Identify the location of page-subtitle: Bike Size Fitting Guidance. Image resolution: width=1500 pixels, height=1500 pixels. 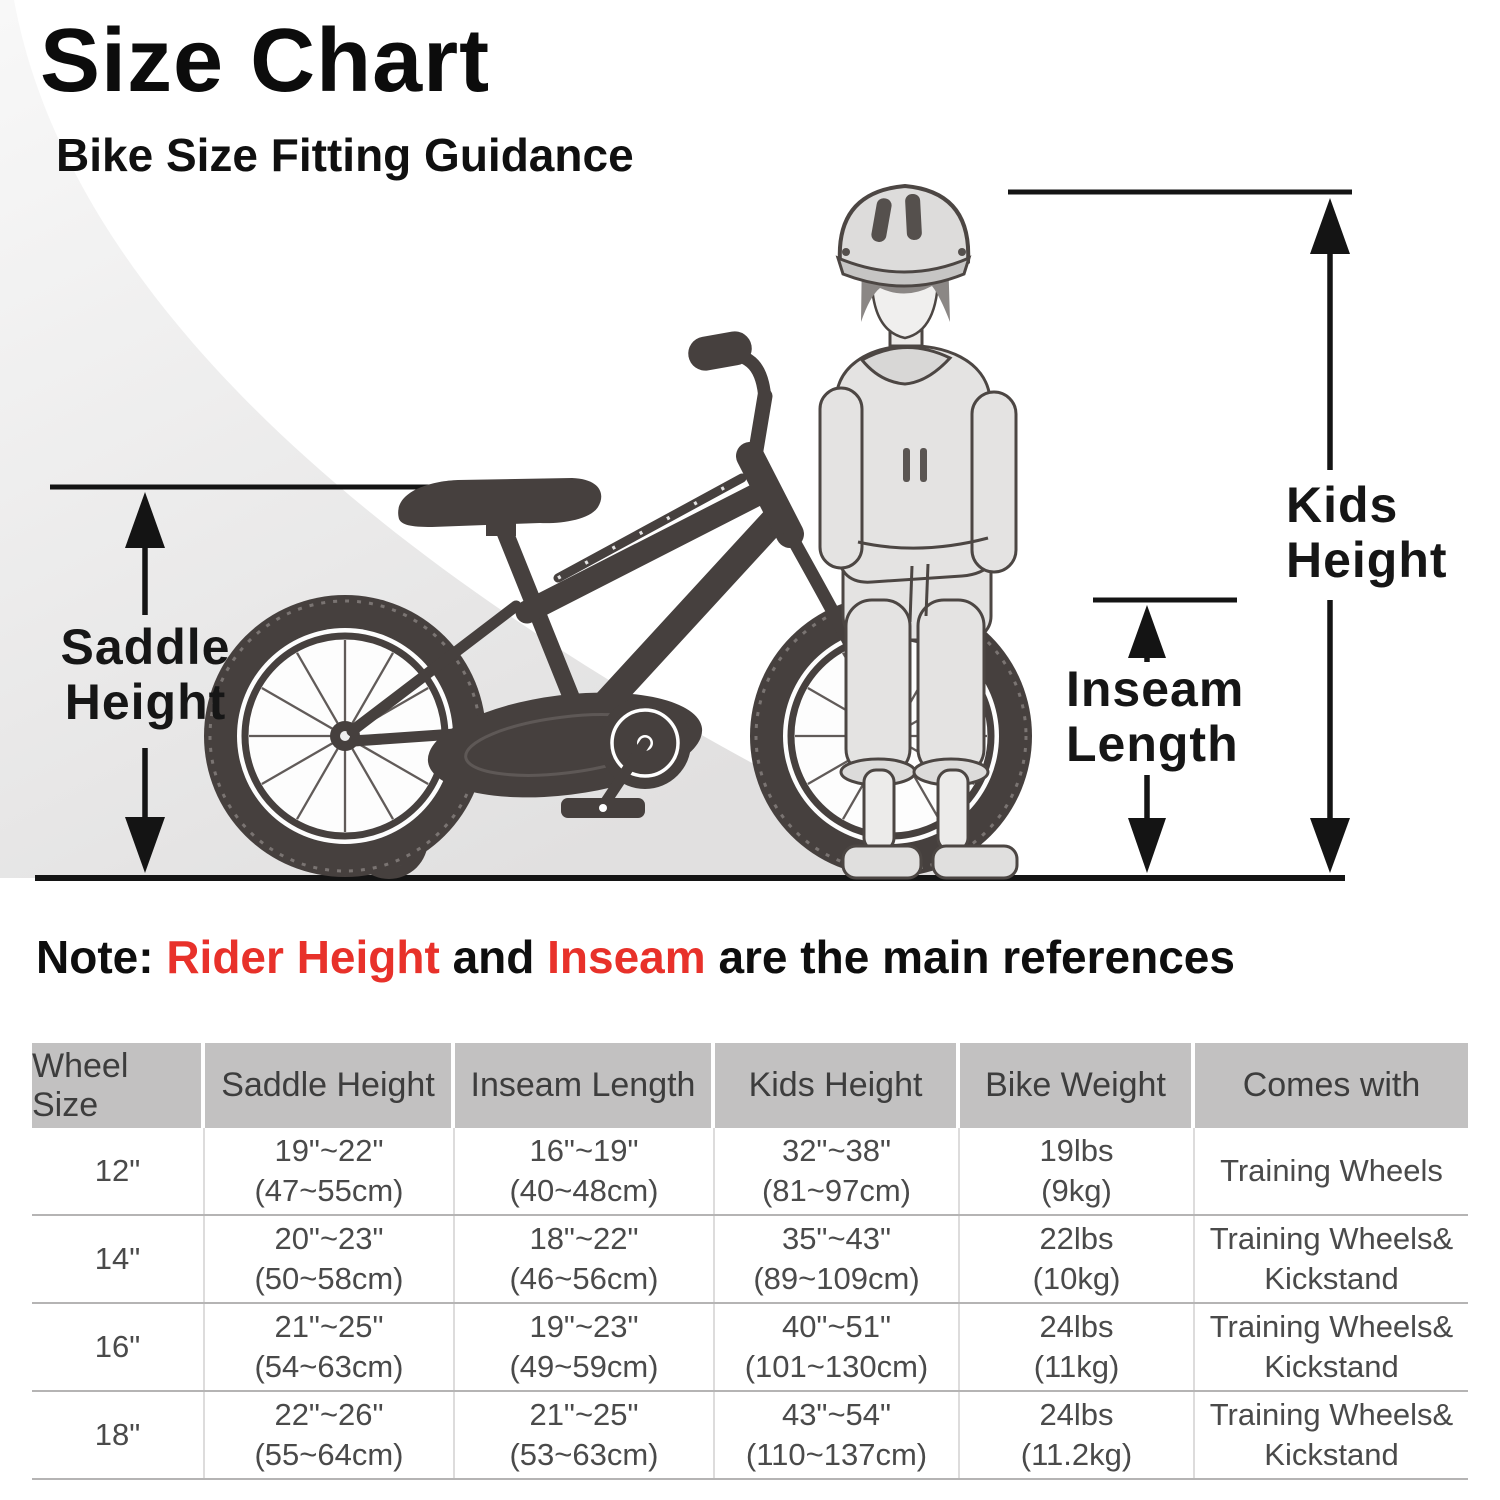
(345, 155).